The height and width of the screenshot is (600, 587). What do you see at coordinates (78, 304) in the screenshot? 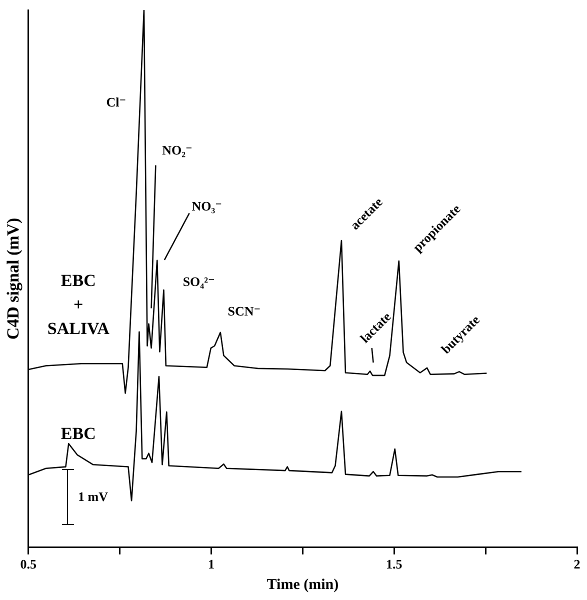
I see `series-label: EBC + SALIVA` at bounding box center [78, 304].